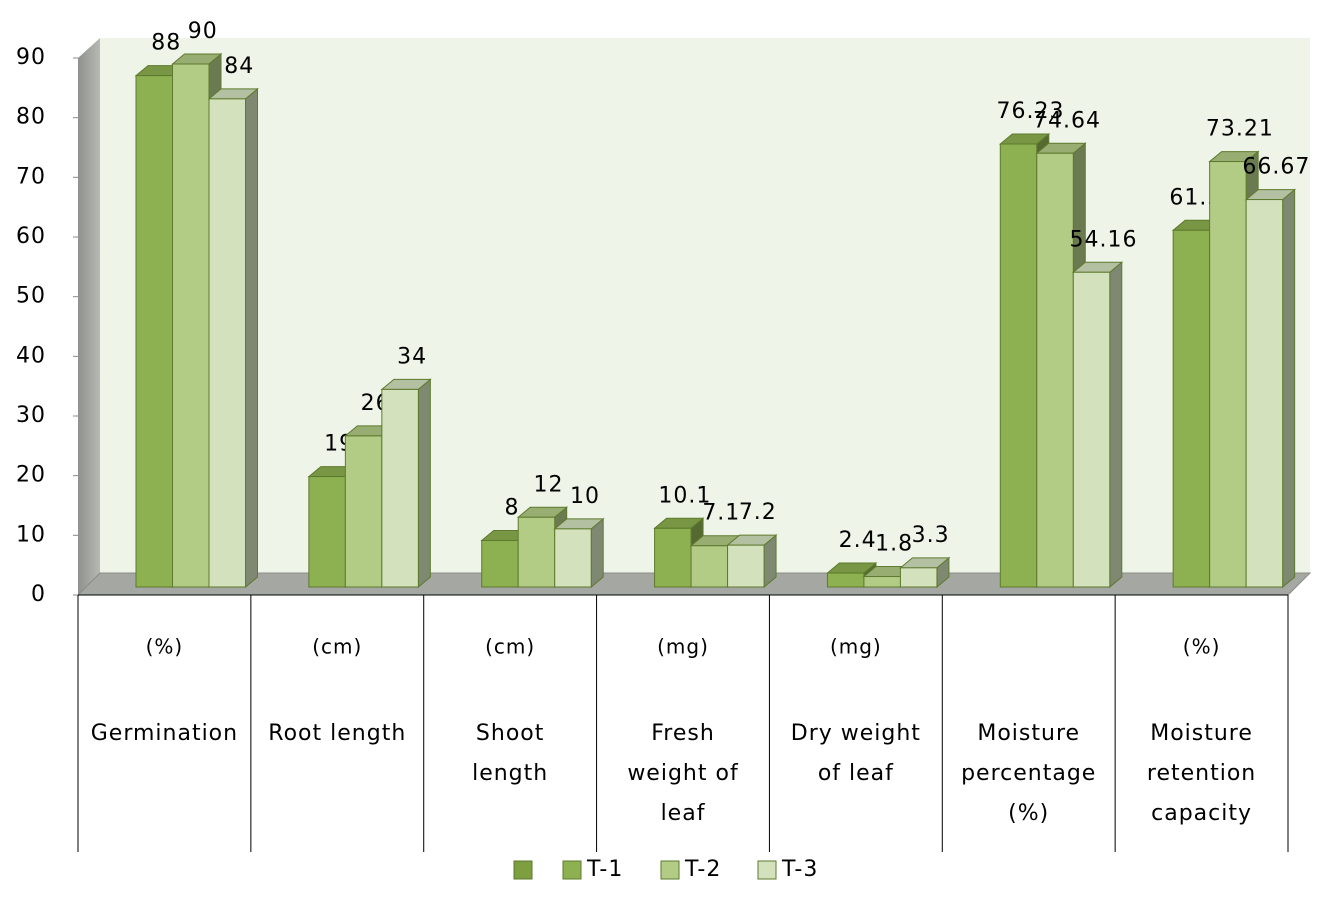 The width and height of the screenshot is (1329, 911). What do you see at coordinates (89, 316) in the screenshot?
I see `side-wall` at bounding box center [89, 316].